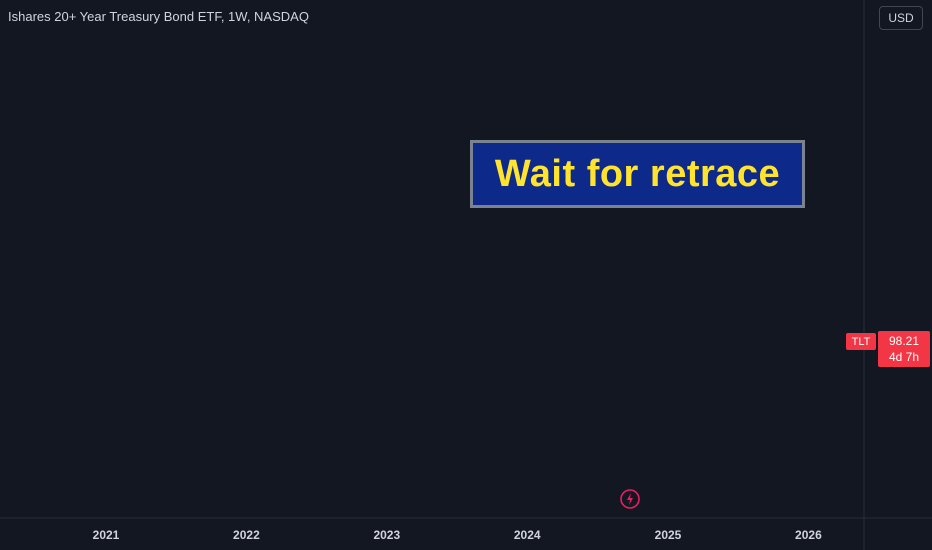 The image size is (932, 550). What do you see at coordinates (246, 535) in the screenshot?
I see `x-tick-label: 2022` at bounding box center [246, 535].